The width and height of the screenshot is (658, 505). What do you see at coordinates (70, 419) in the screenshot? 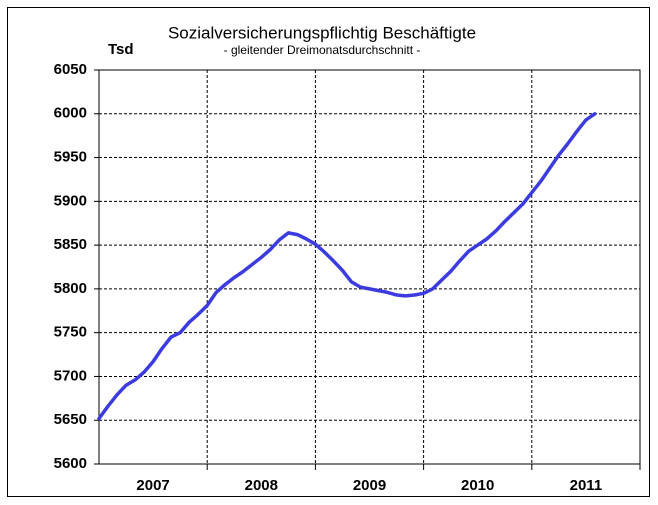
I see `y-tick-label: 5650` at bounding box center [70, 419].